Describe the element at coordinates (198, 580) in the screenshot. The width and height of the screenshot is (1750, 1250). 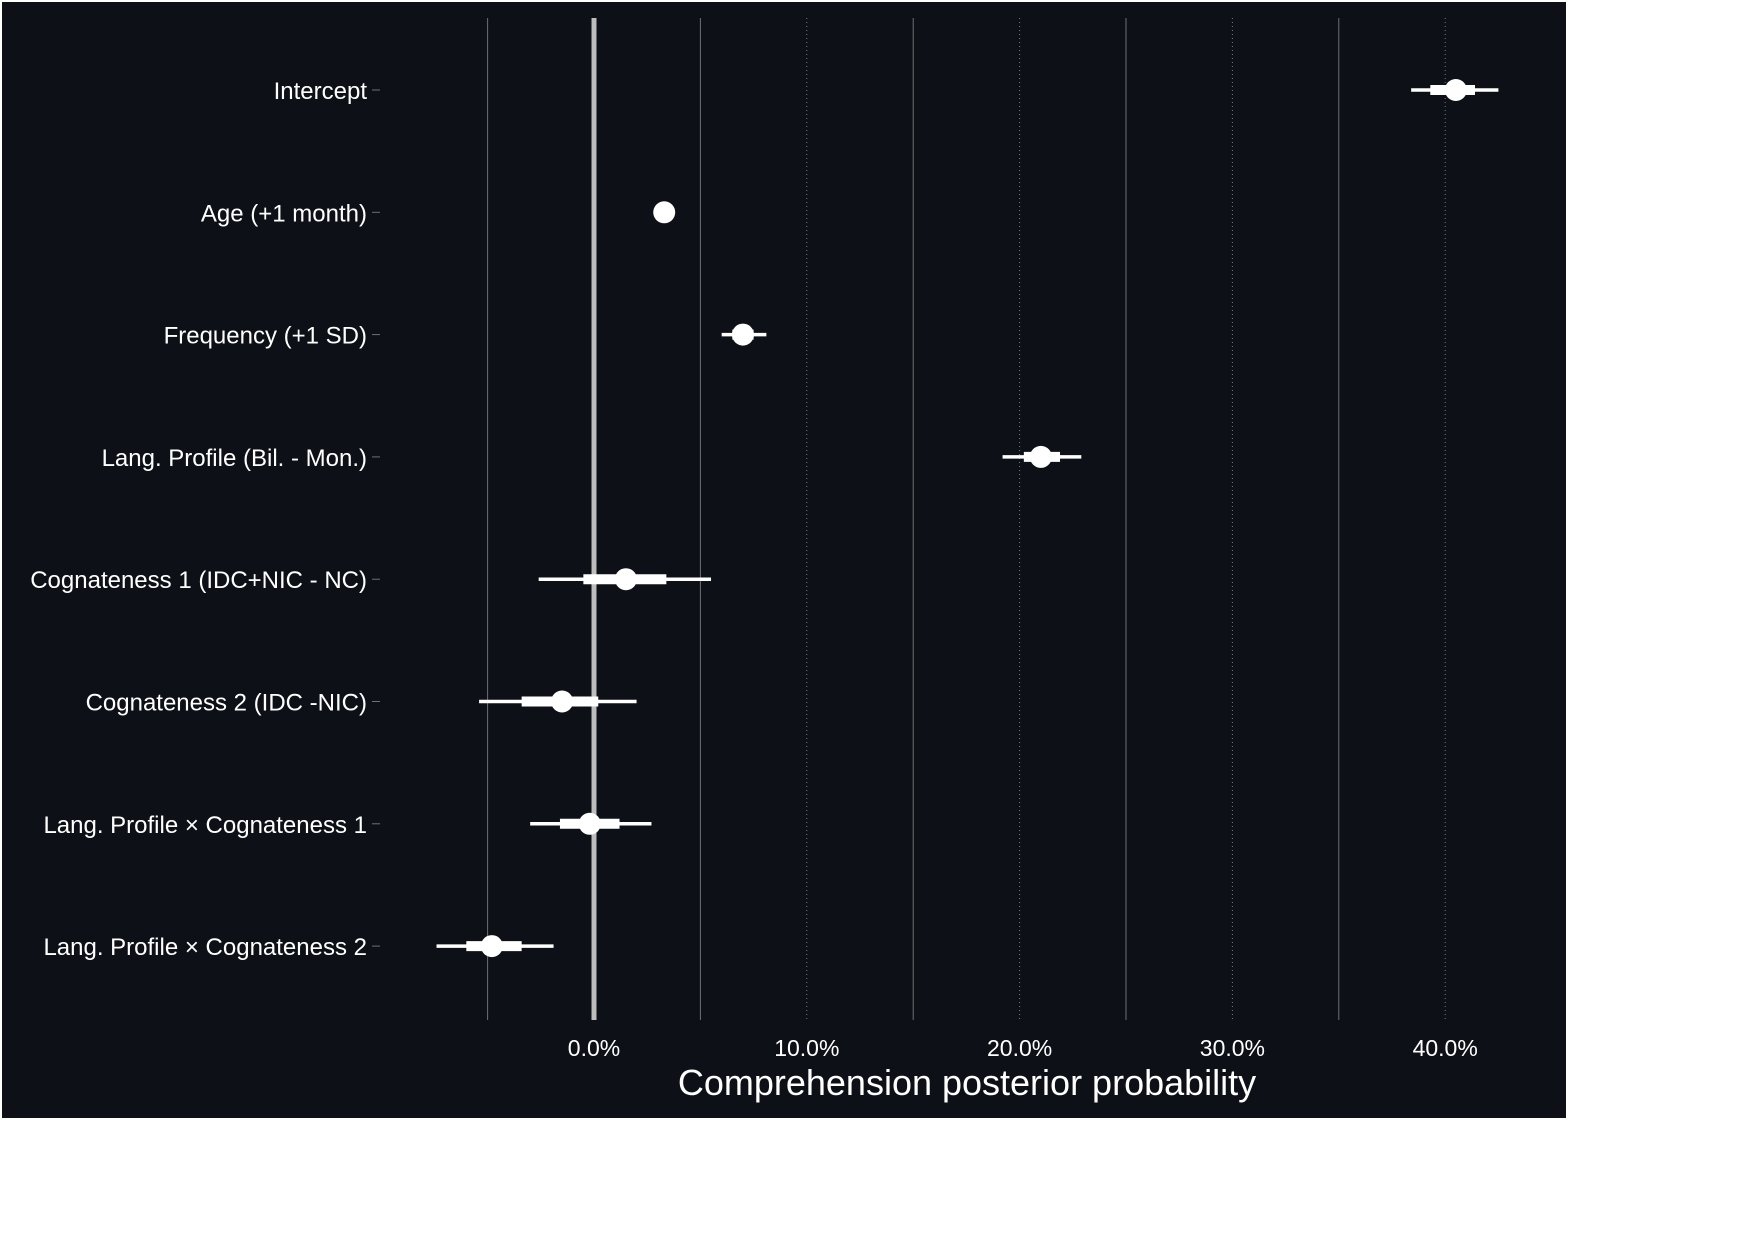
I see `y-label-4: Cognateness 1 (IDC+NIC - NC)` at that location.